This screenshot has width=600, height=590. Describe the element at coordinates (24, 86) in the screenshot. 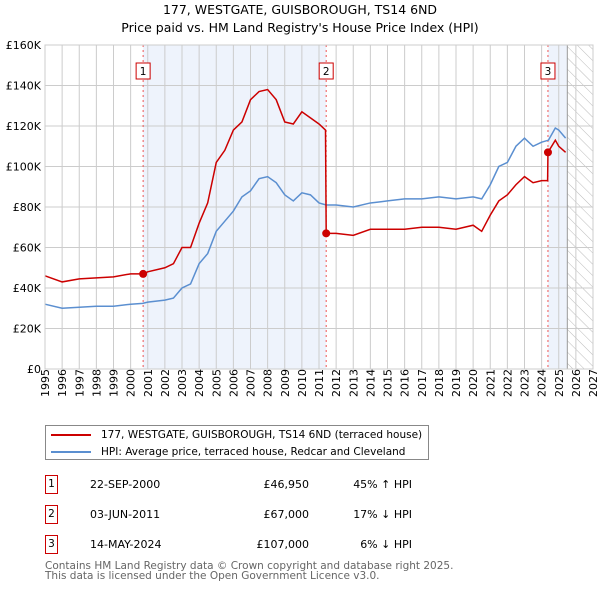

I see `y-tick-label: £140K` at that location.